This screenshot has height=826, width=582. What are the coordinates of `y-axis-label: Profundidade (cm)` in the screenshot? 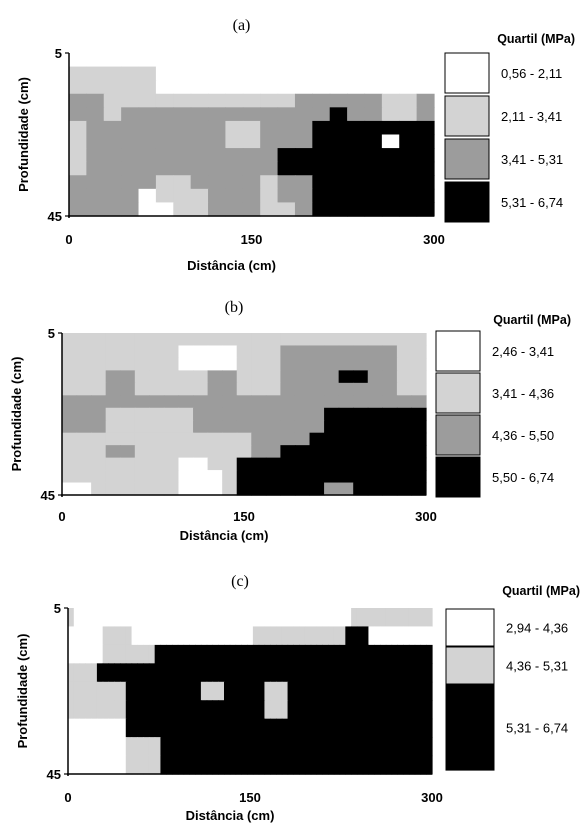 It's located at (23, 134).